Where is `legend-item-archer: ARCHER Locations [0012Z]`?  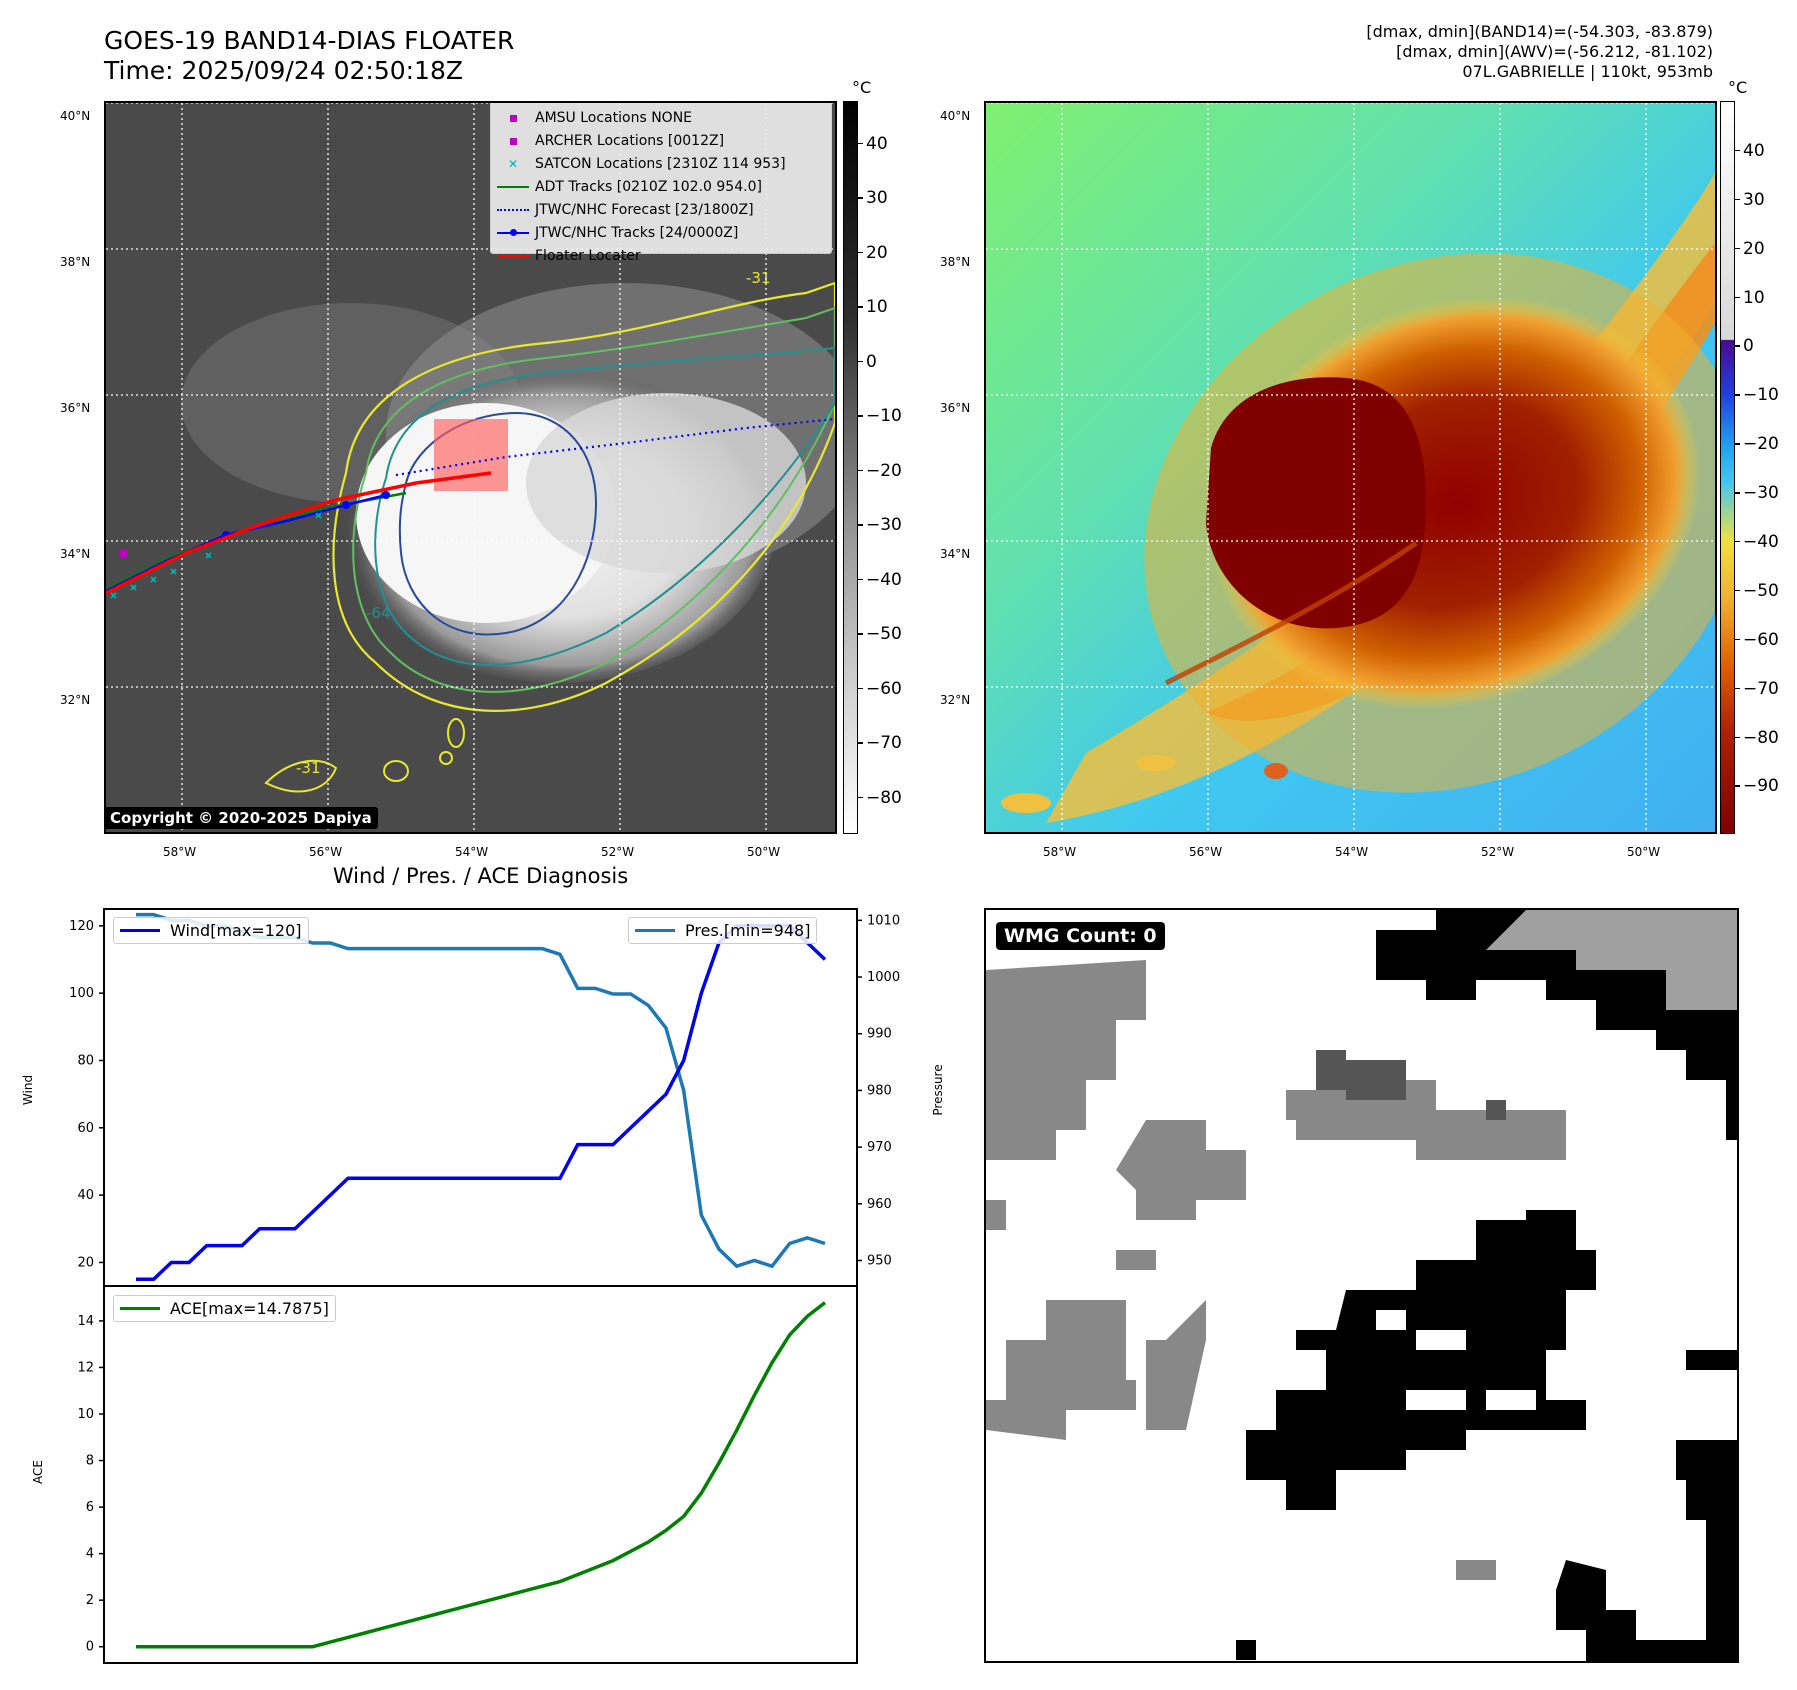 legend-item-archer: ARCHER Locations [0012Z] is located at coordinates (661, 140).